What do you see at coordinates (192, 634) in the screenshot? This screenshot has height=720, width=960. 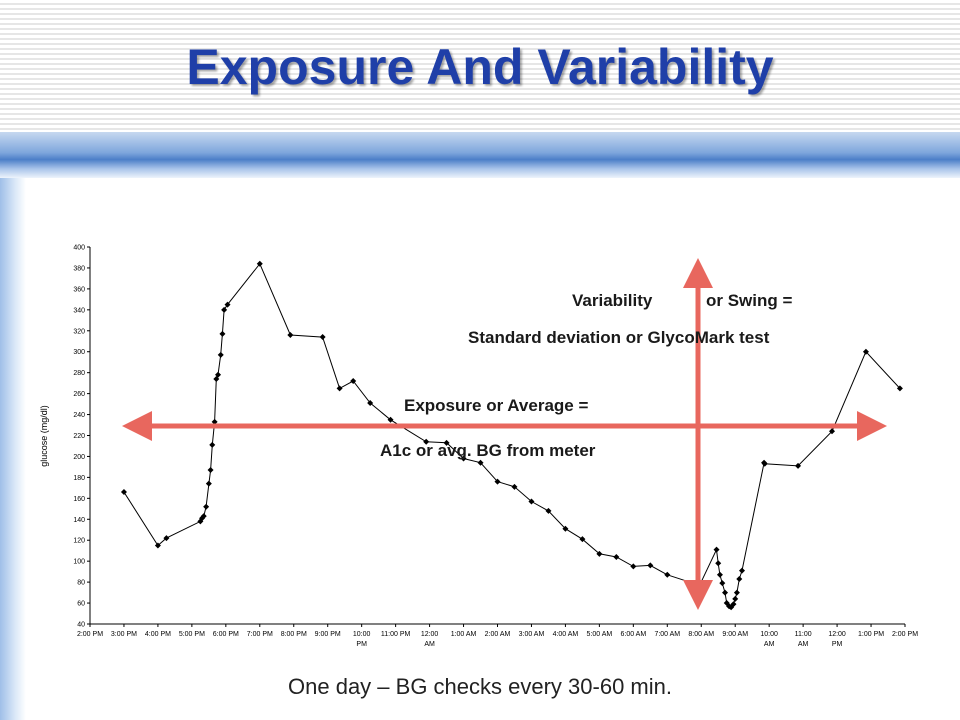 I see `x-tick-label: 5:00 PM` at bounding box center [192, 634].